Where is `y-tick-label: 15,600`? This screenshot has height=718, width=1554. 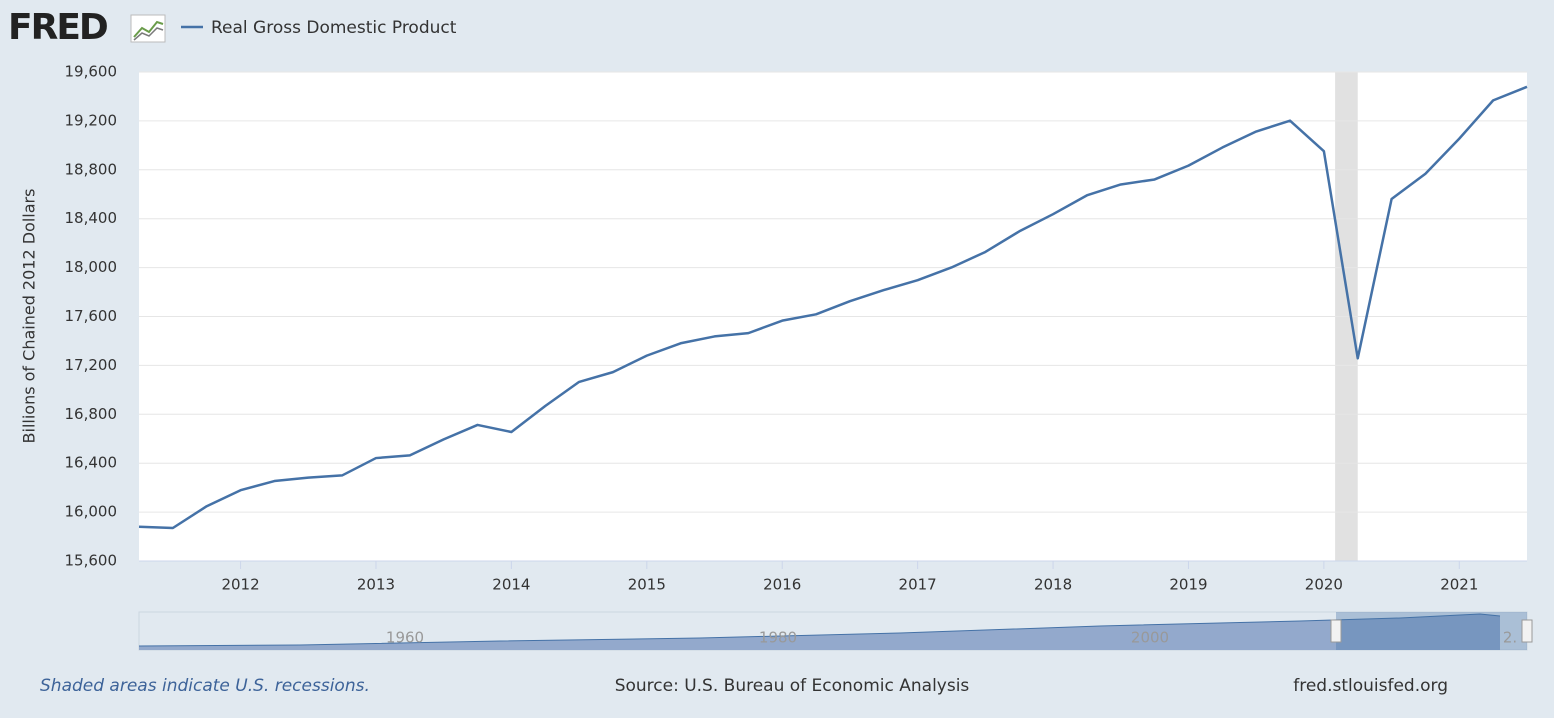 y-tick-label: 15,600 is located at coordinates (91, 561).